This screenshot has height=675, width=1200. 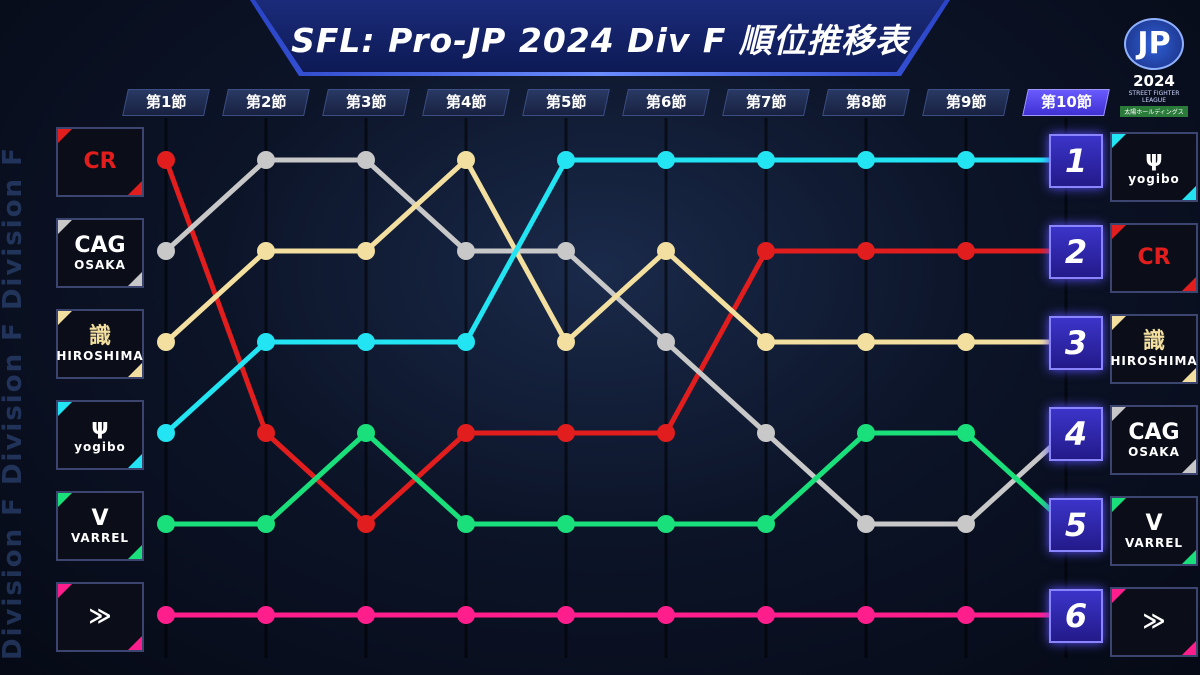 I want to click on final-rank-3: 3, so click(x=1076, y=343).